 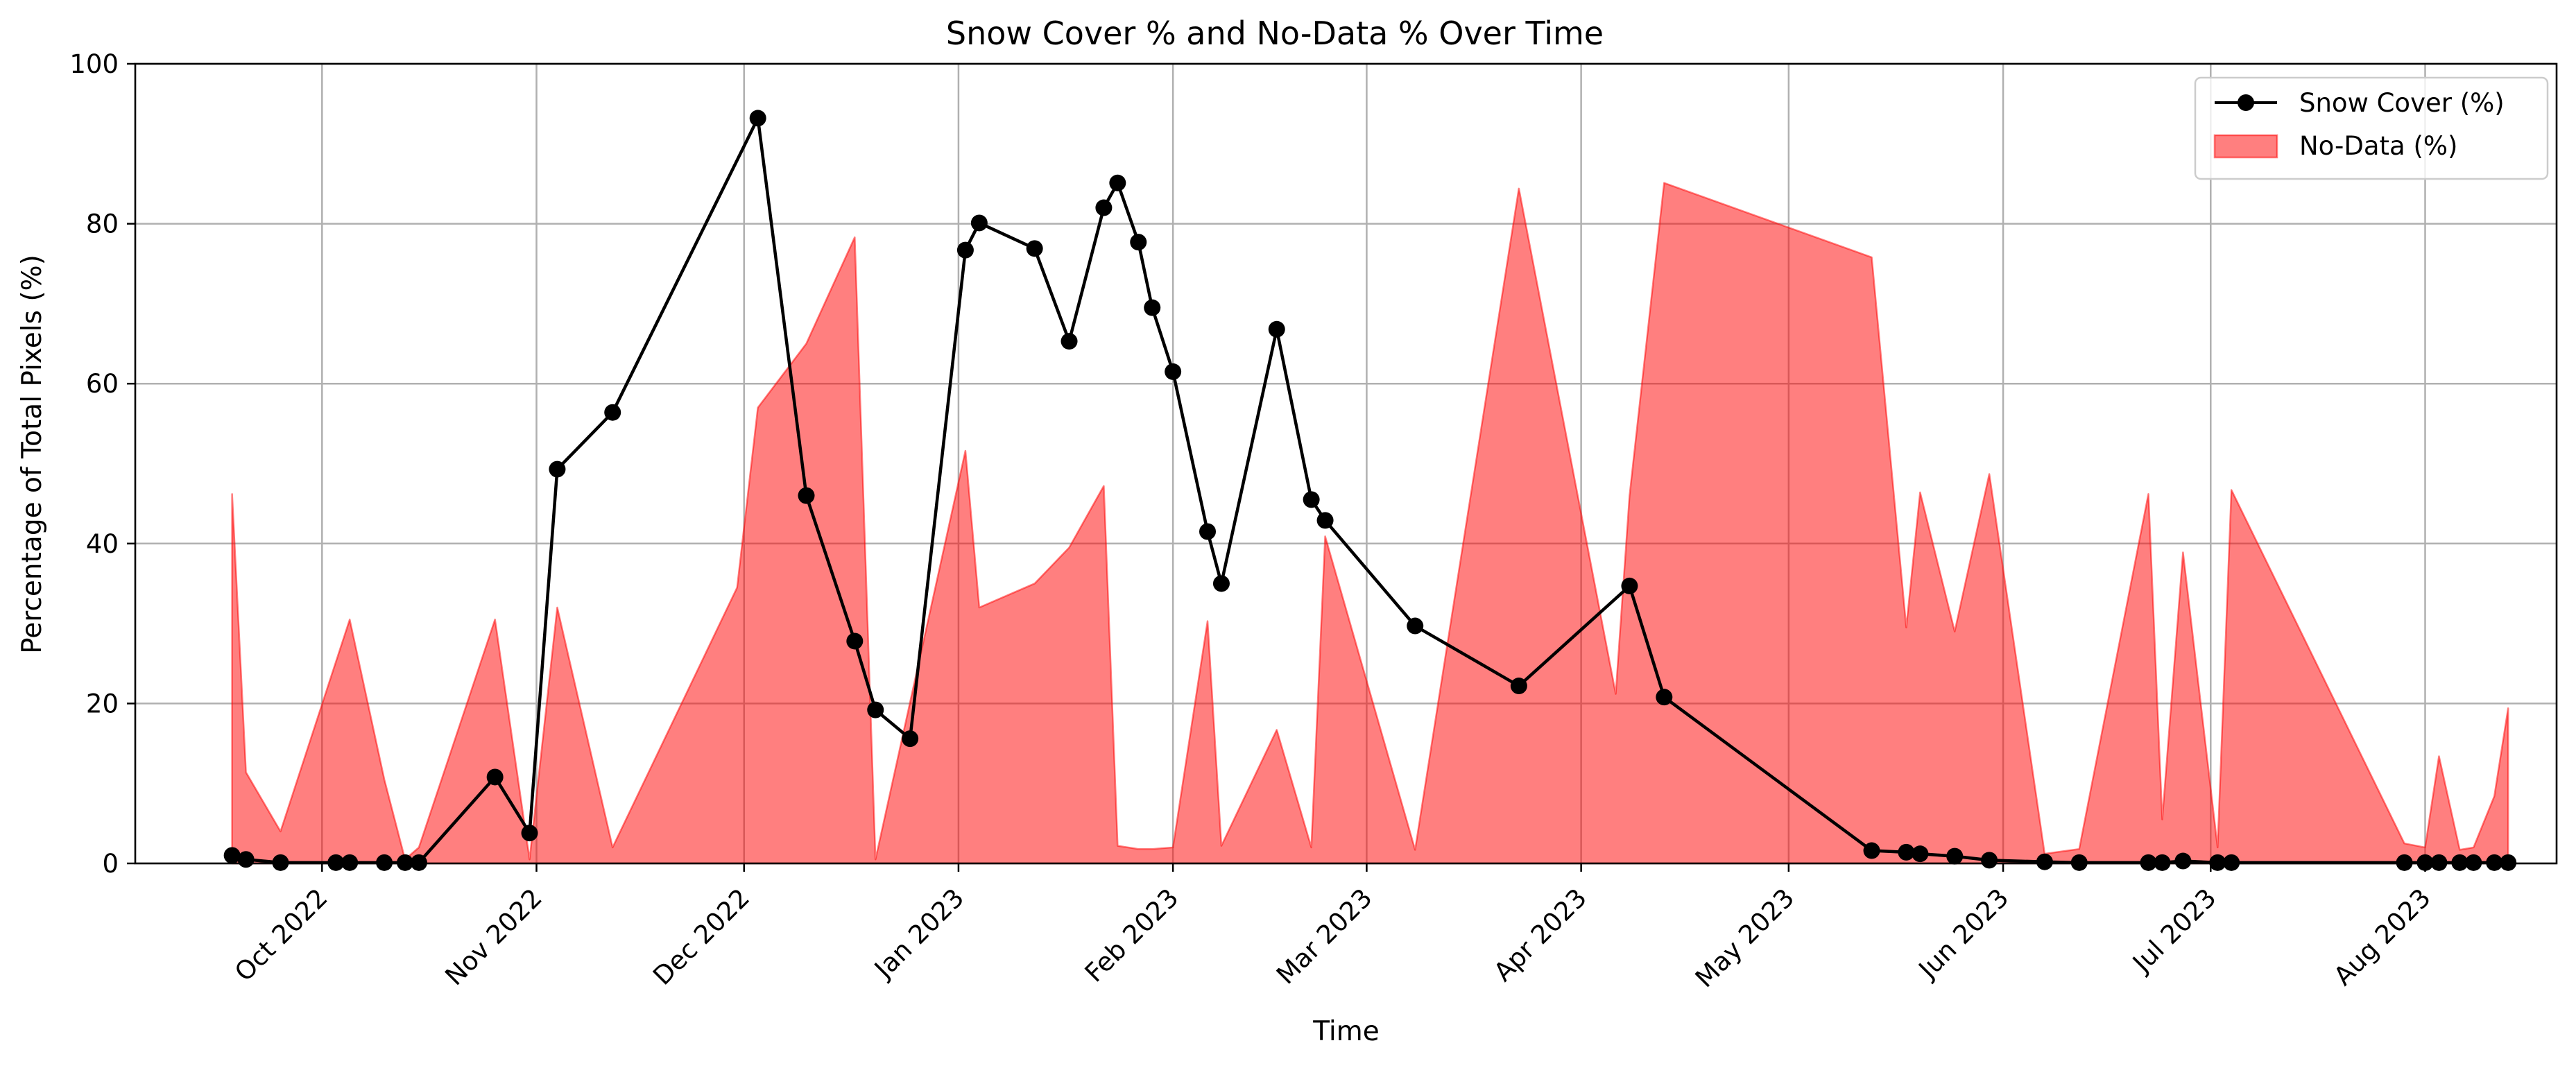 What do you see at coordinates (2245, 146) in the screenshot?
I see `legend-area-swatch` at bounding box center [2245, 146].